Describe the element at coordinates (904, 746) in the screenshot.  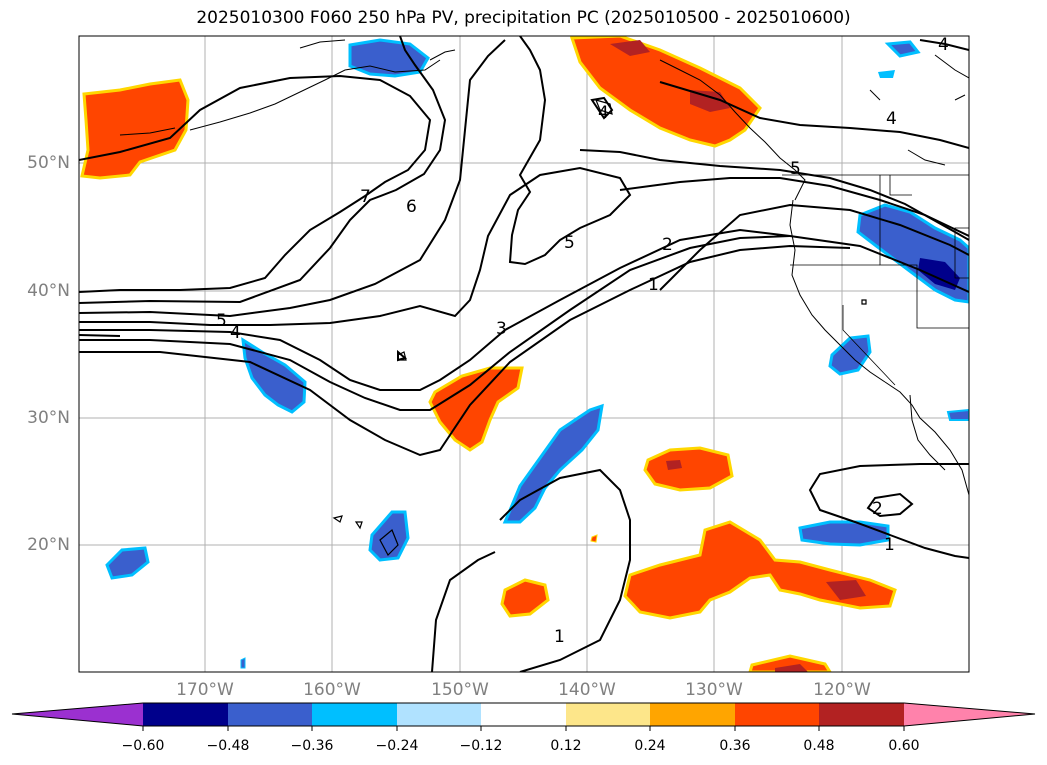
I see `colorbar-tick-label: 0.60` at that location.